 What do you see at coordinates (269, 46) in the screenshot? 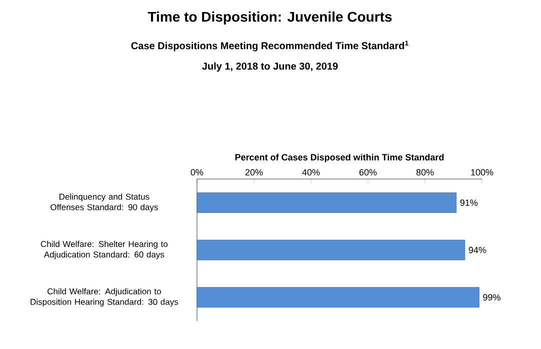
I see `chart-subtitle: Case Dispositions Meeting Recommended Time Standard$^{1}$` at bounding box center [269, 46].